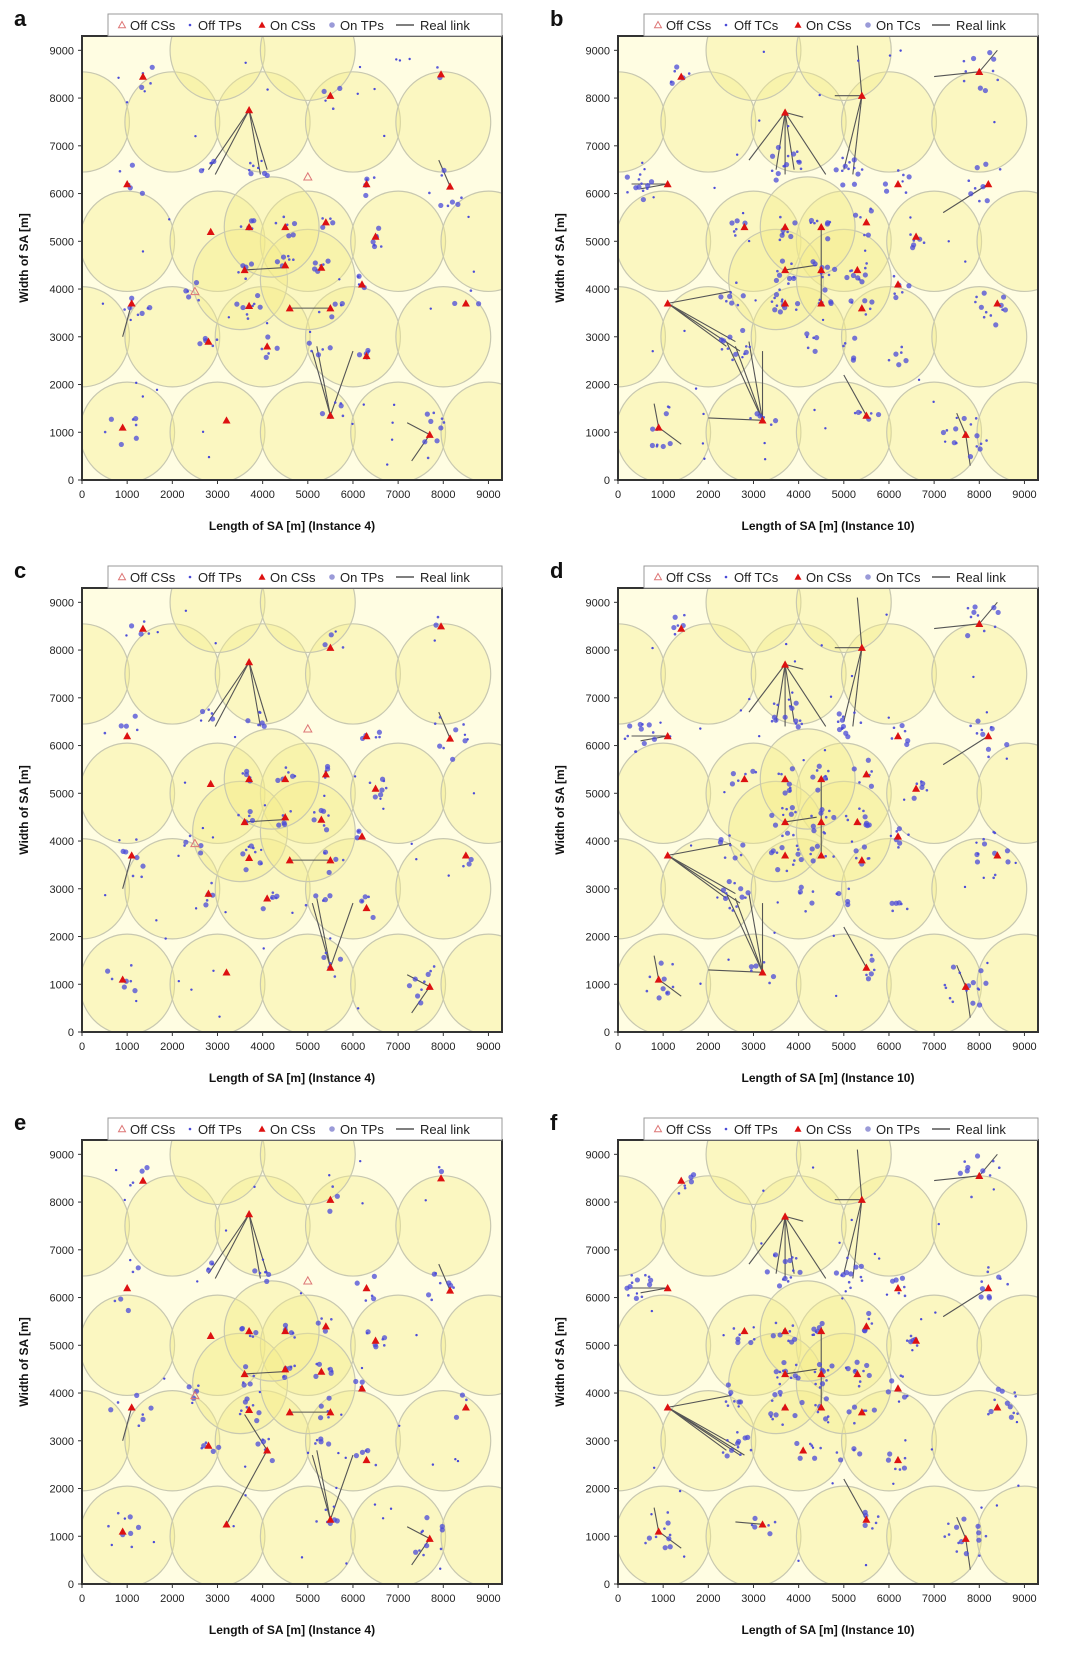 The width and height of the screenshot is (1073, 1657). What do you see at coordinates (828, 526) in the screenshot?
I see `x-axis-label: Length of SA [m] (Instance 10)` at bounding box center [828, 526].